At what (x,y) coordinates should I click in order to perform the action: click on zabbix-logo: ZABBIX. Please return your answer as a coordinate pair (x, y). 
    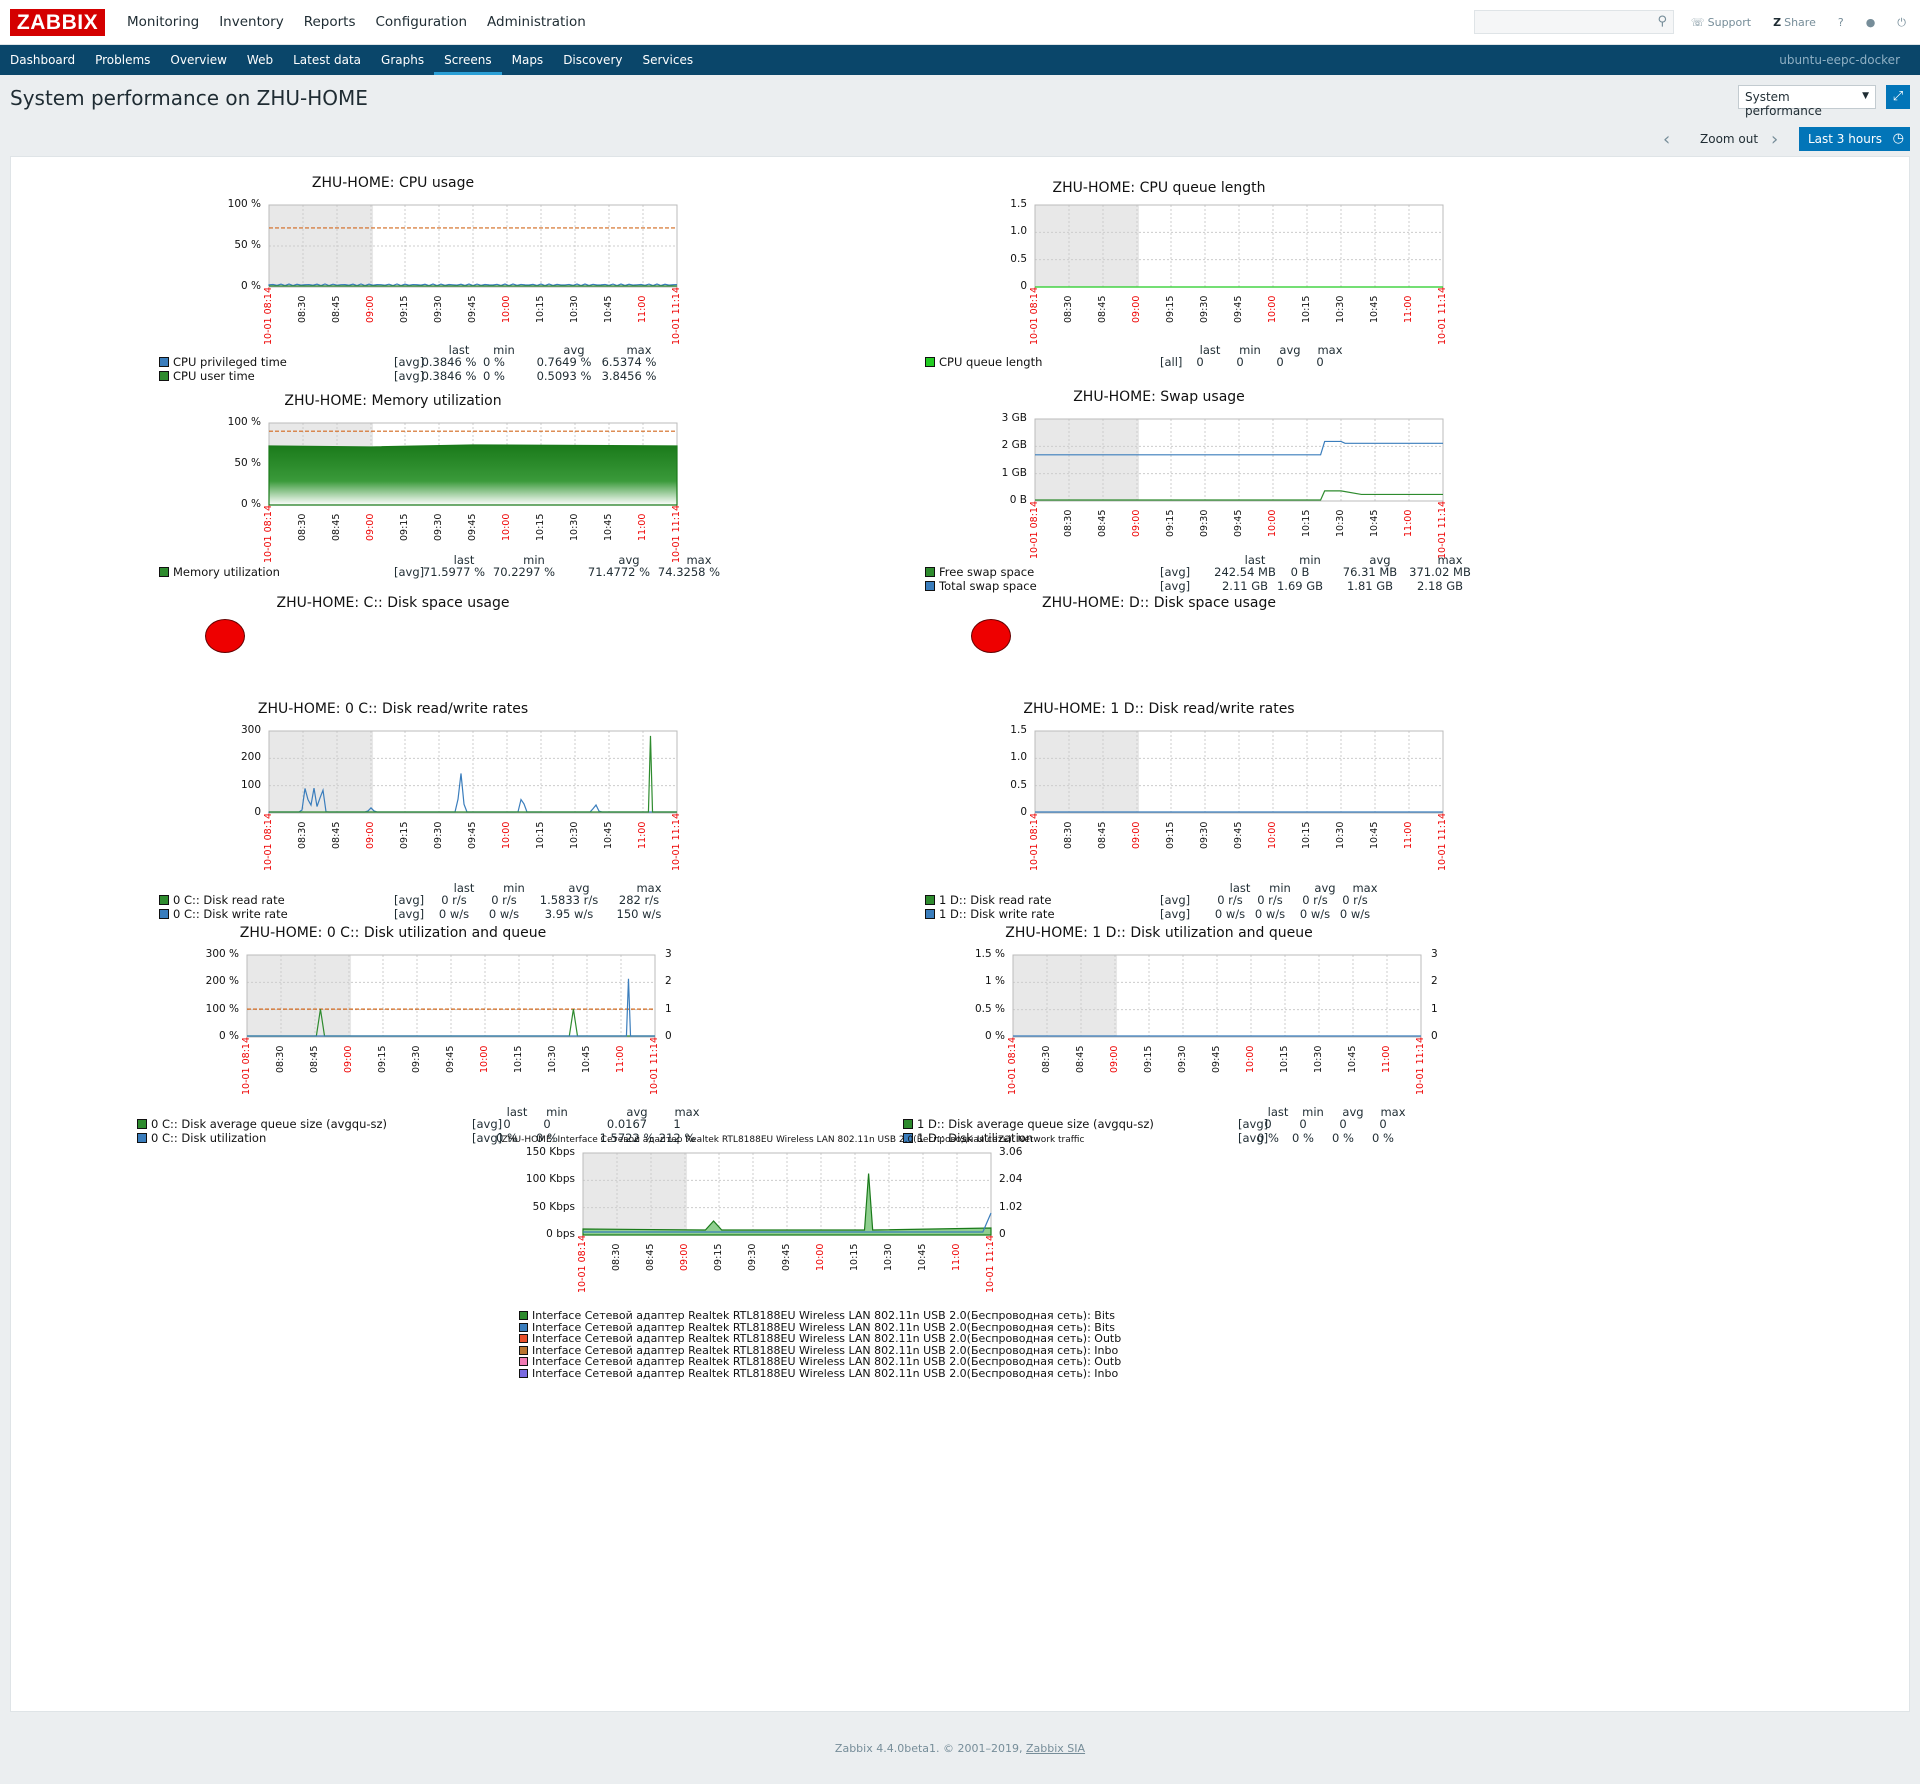
    Looking at the image, I should click on (57, 22).